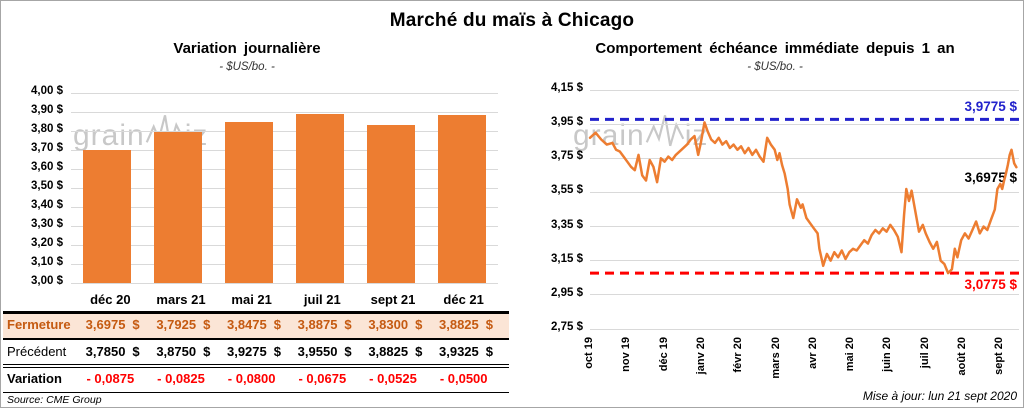 This screenshot has width=1024, height=408. What do you see at coordinates (317, 351) in the screenshot?
I see `cell-value: 3,9550` at bounding box center [317, 351].